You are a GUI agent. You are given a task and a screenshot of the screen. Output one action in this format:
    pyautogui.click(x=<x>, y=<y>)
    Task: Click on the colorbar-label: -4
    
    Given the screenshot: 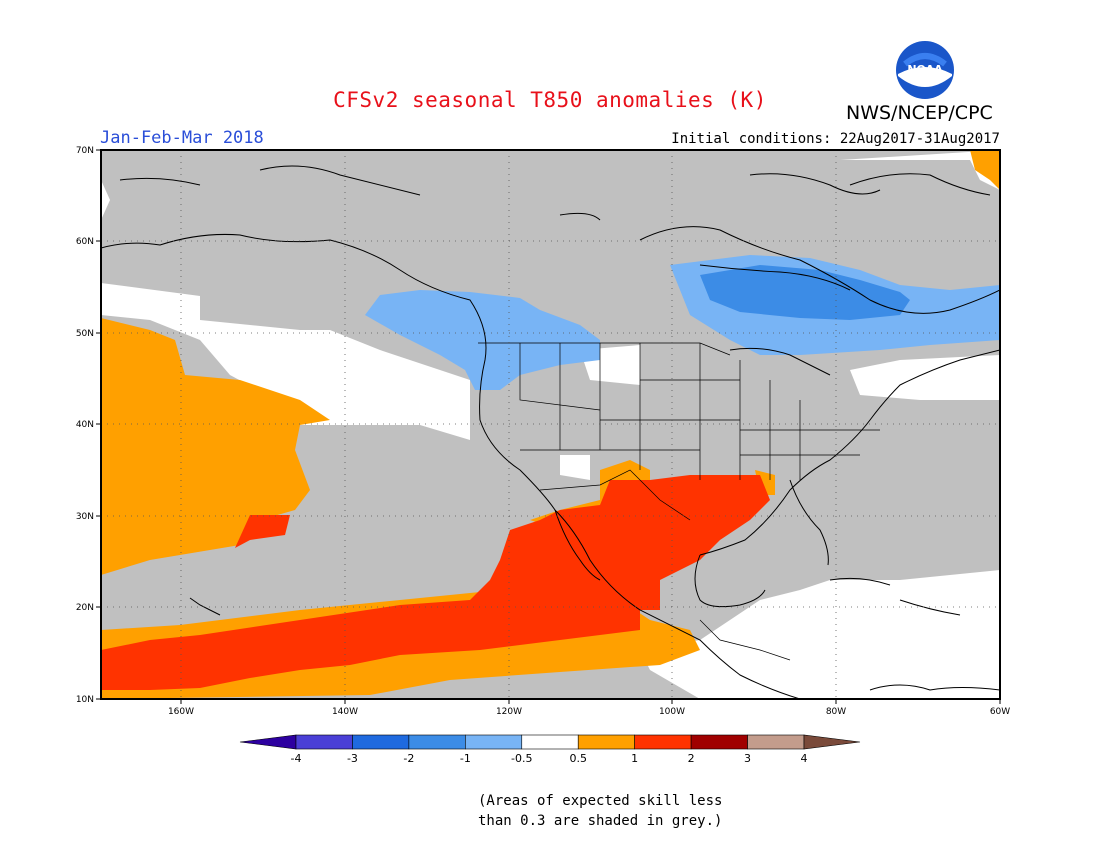 What is the action you would take?
    pyautogui.click(x=296, y=758)
    